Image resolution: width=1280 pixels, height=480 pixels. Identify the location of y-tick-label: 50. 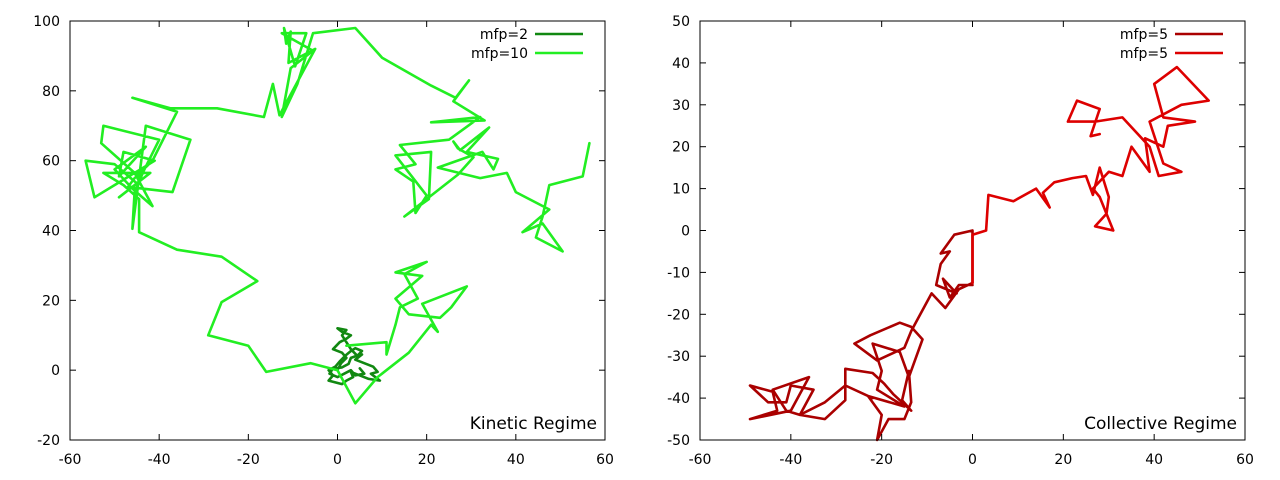
(681, 22).